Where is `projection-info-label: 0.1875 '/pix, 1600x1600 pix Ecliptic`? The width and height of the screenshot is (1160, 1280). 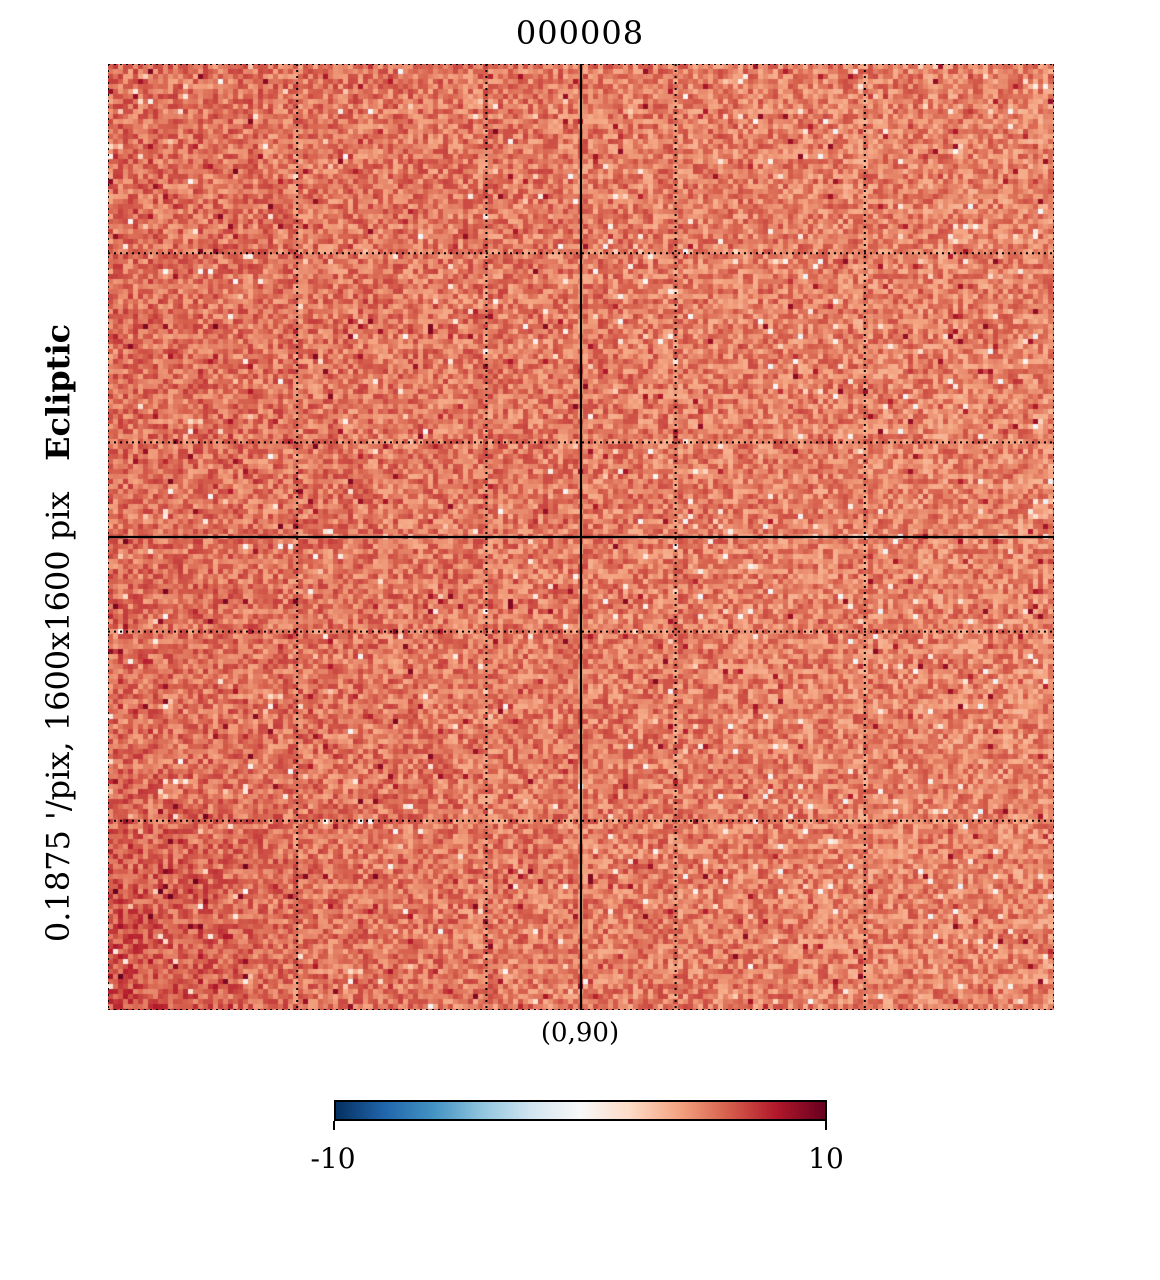
projection-info-label: 0.1875 '/pix, 1600x1600 pix Ecliptic is located at coordinates (58, 640).